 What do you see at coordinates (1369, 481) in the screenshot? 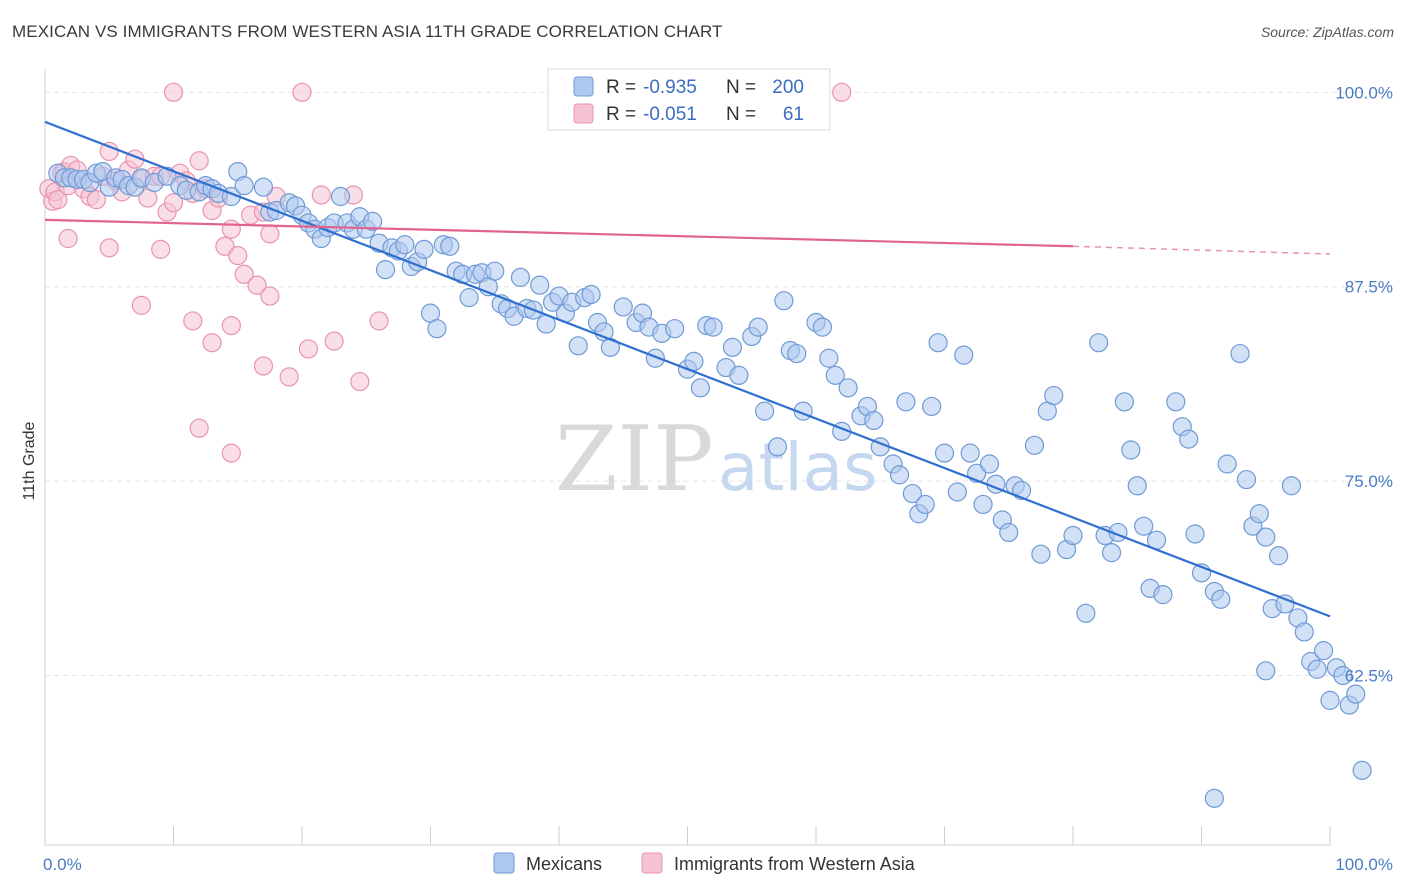
I see `y-tick-label: 75.0%` at bounding box center [1369, 481].